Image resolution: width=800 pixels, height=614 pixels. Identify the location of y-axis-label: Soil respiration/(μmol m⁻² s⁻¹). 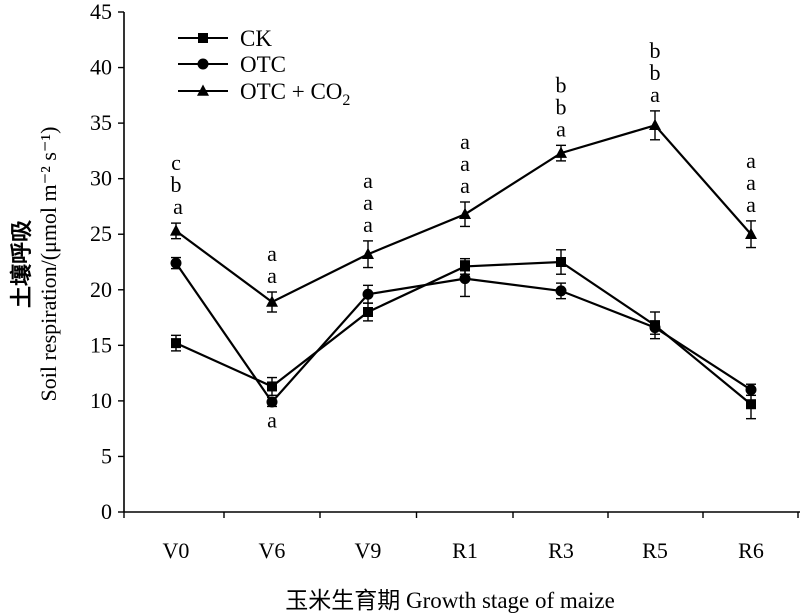
(48, 264).